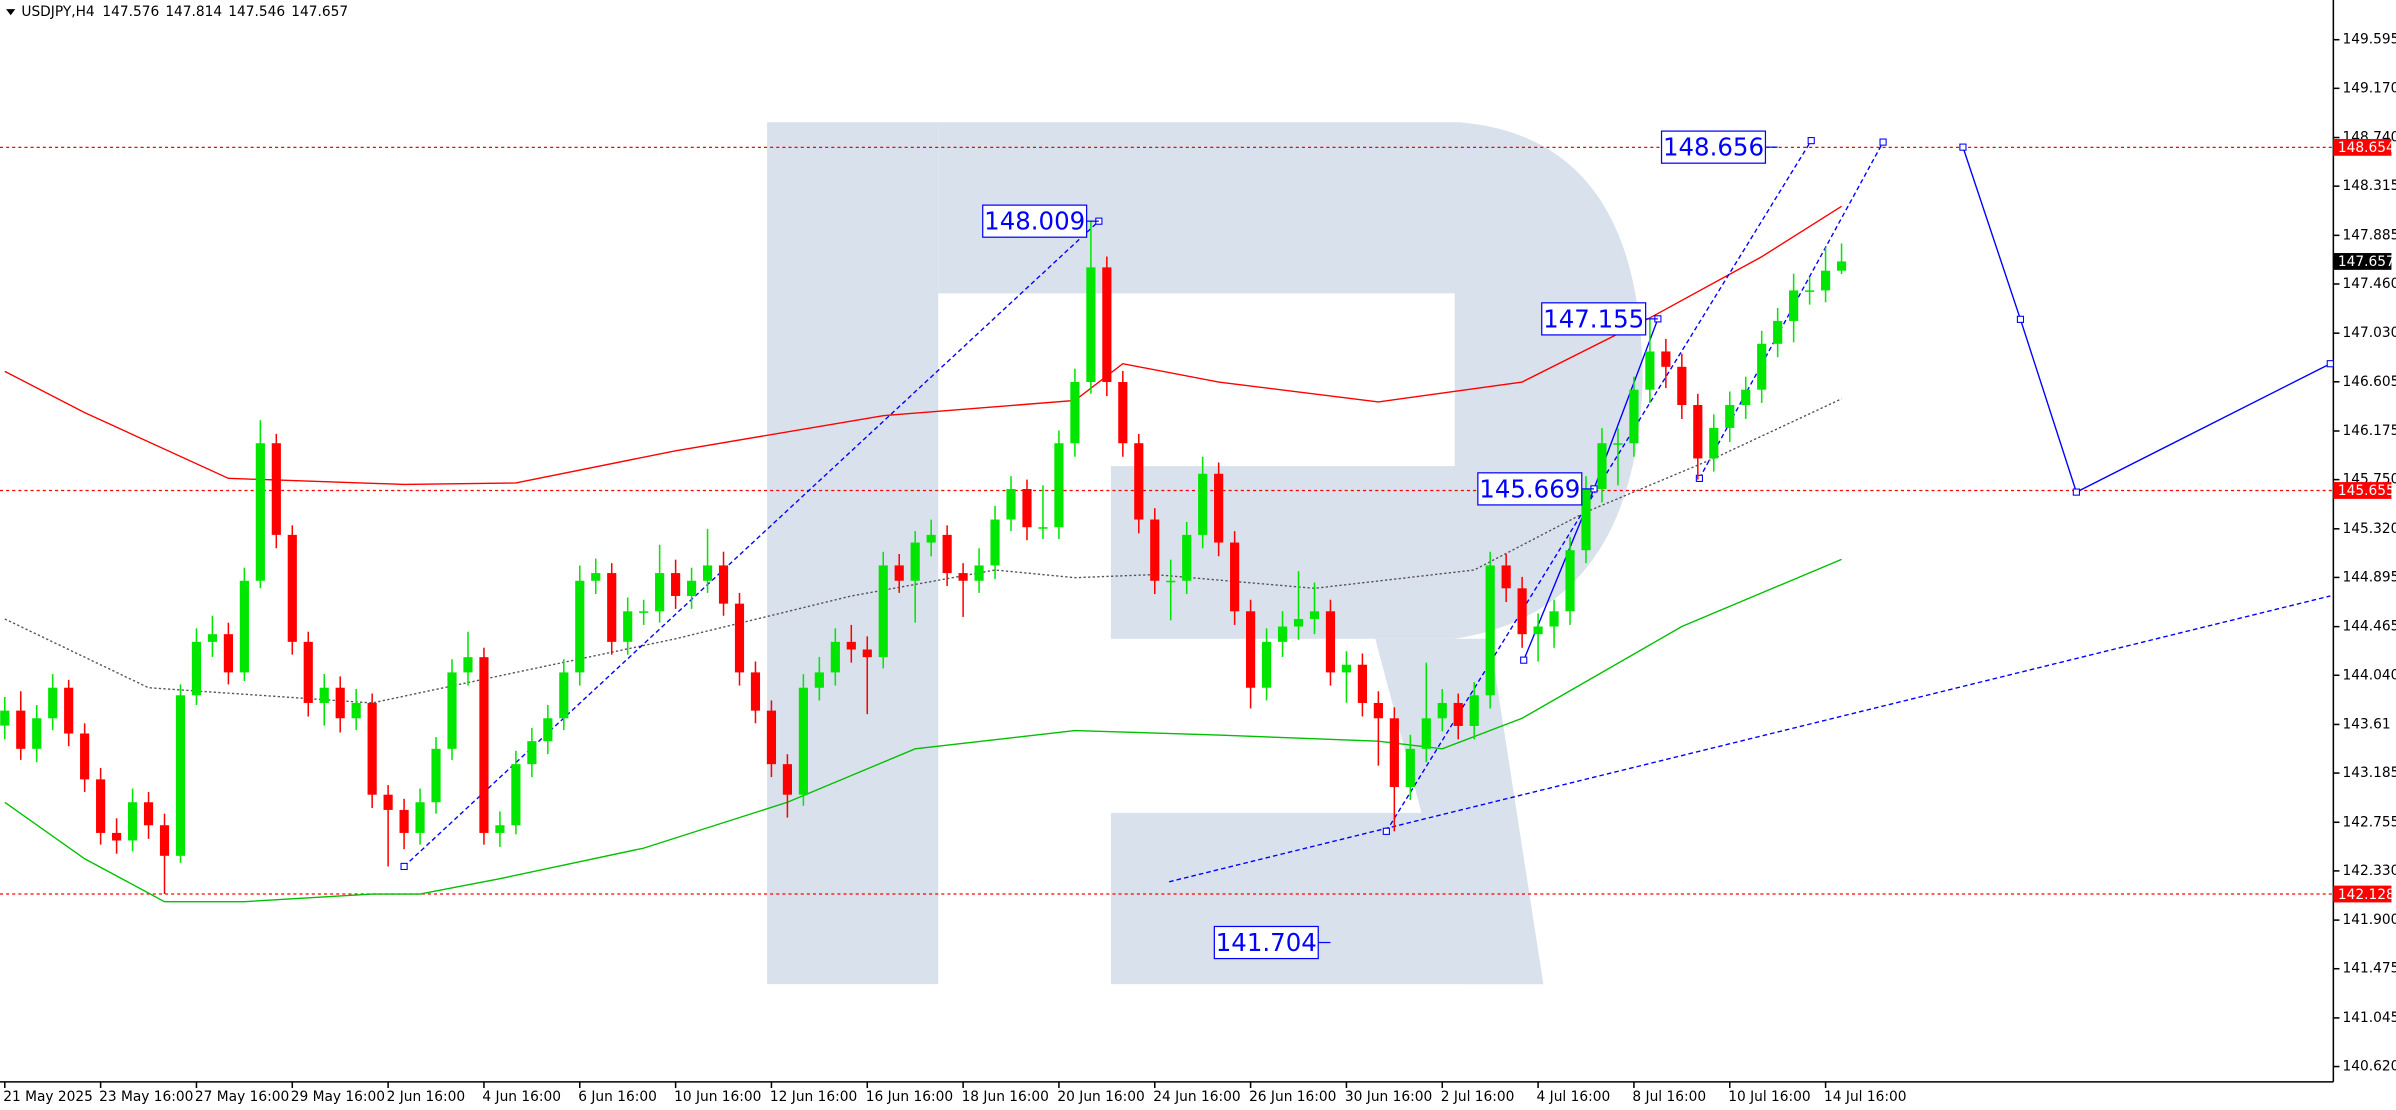  I want to click on header-low: 147.546, so click(256, 12).